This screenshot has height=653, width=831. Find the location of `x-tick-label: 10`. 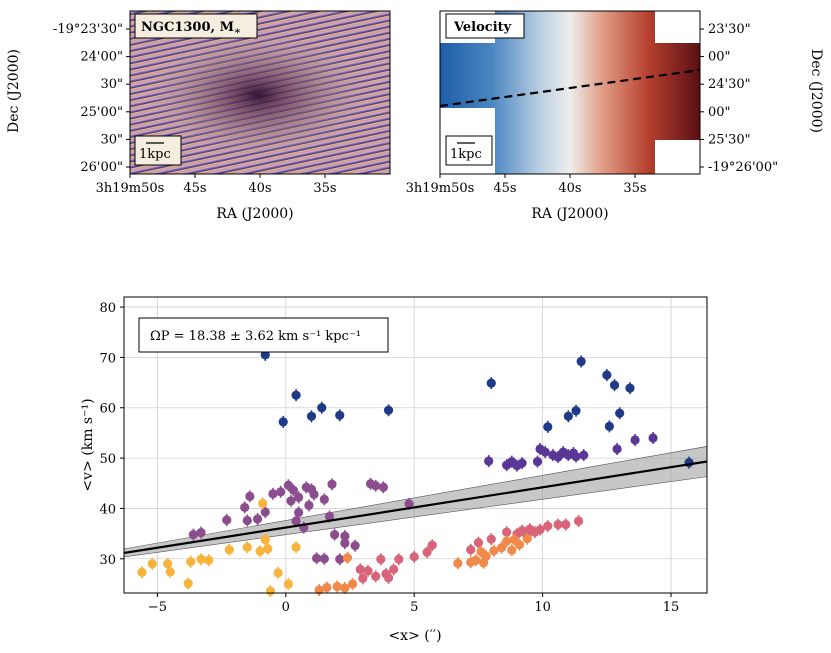

x-tick-label: 10 is located at coordinates (542, 607).